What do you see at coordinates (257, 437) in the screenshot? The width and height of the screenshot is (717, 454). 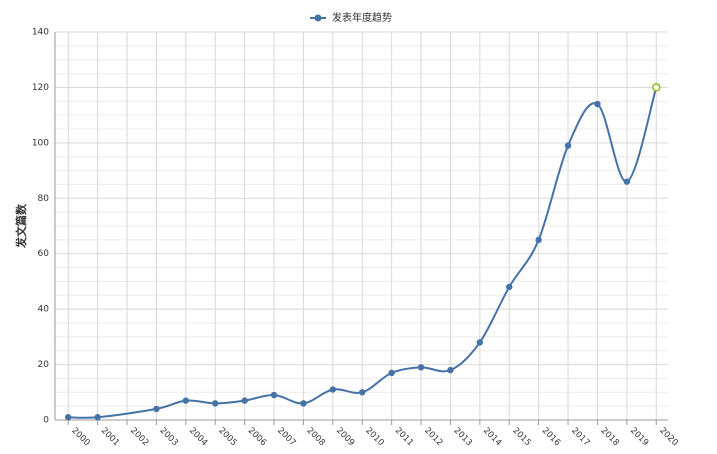 I see `x-tick-label: 2006` at bounding box center [257, 437].